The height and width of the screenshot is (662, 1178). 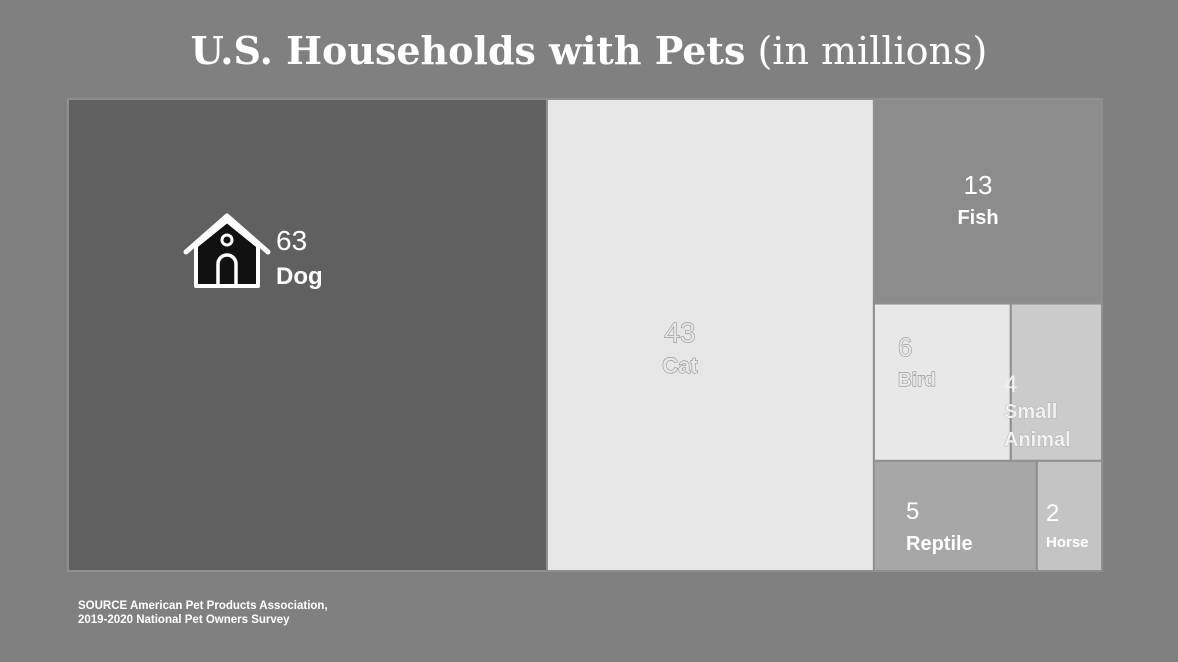 I want to click on chart-title-bold: U.S. Households with Pets, so click(x=468, y=50).